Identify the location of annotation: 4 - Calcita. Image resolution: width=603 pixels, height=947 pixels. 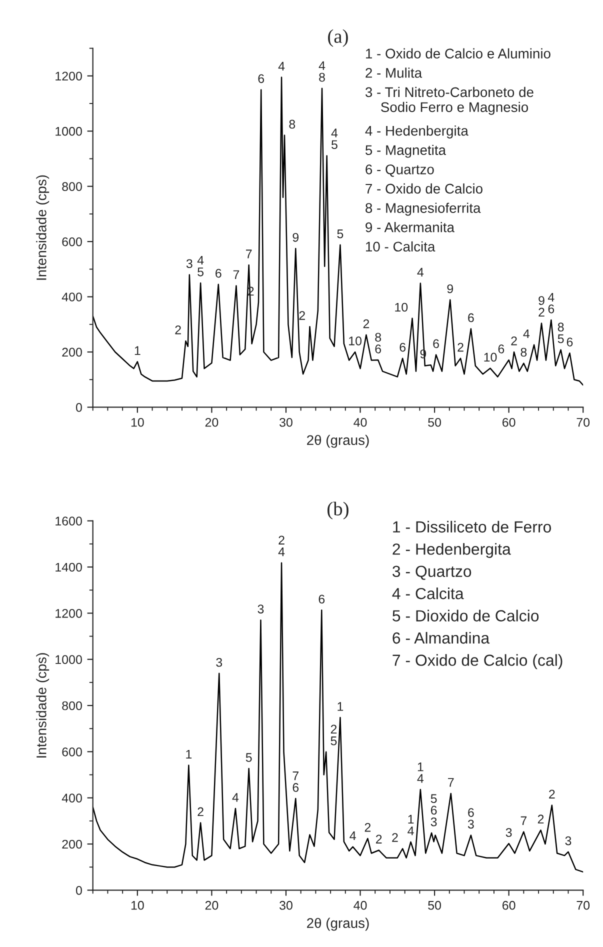
(428, 594).